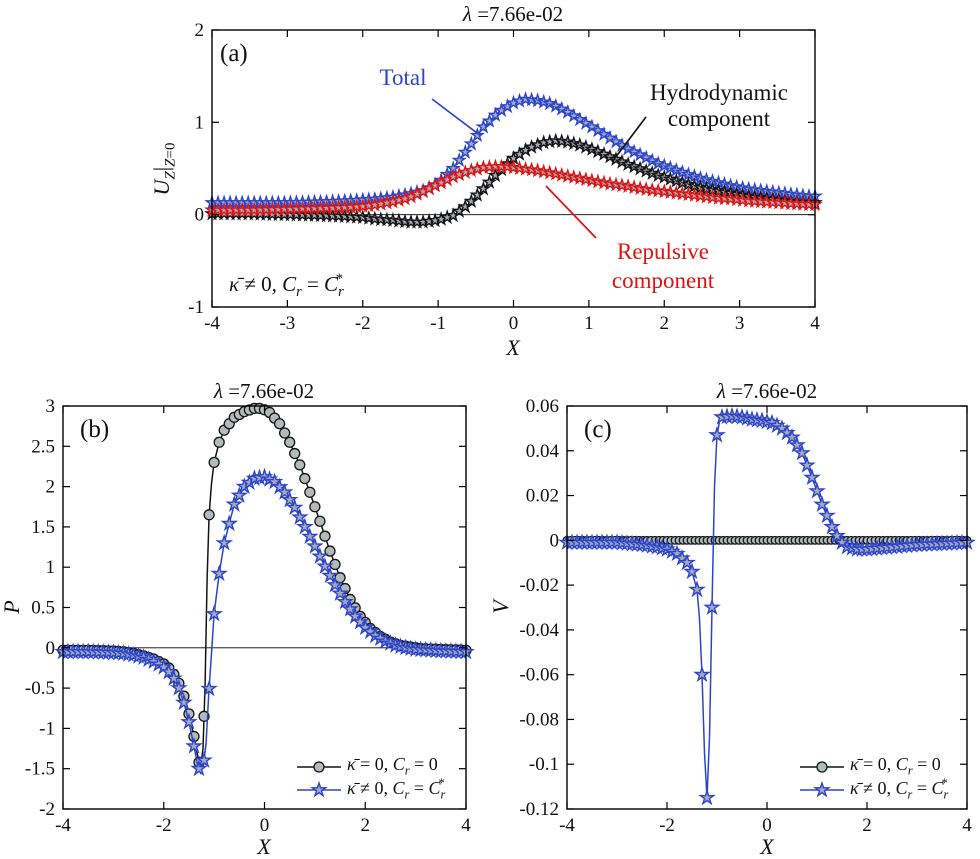 This screenshot has height=859, width=980. I want to click on panel-c-legend: κ̄ = 0, Cr = 0 κ̄ ≠ 0, Cr = Cr*, so click(874, 778).